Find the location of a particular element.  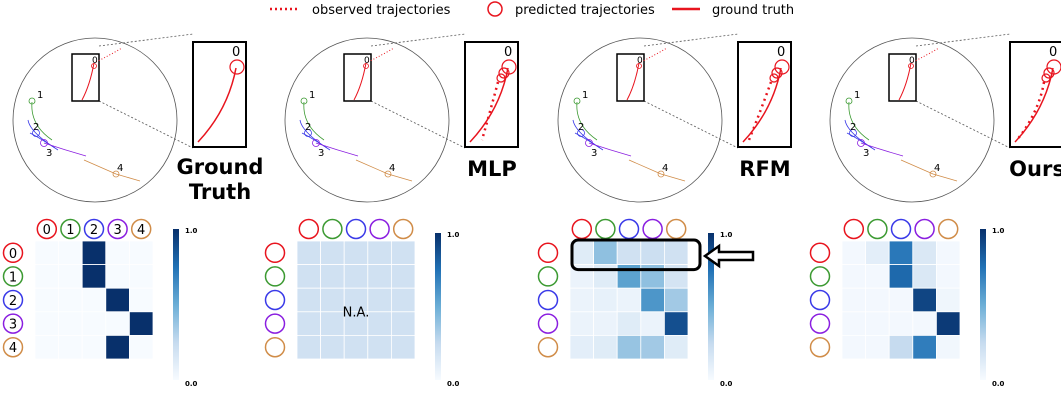

agent-4-label: 4 is located at coordinates (937, 168).